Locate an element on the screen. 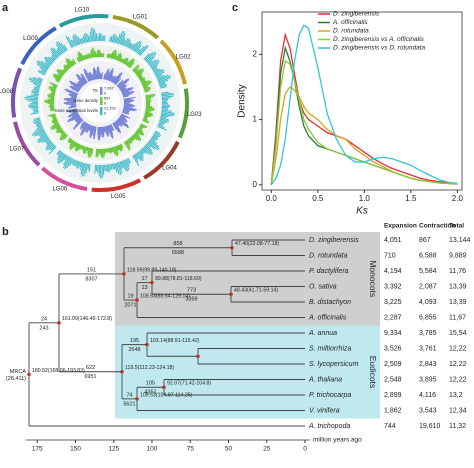  table-cell: 4,194 is located at coordinates (393, 271).